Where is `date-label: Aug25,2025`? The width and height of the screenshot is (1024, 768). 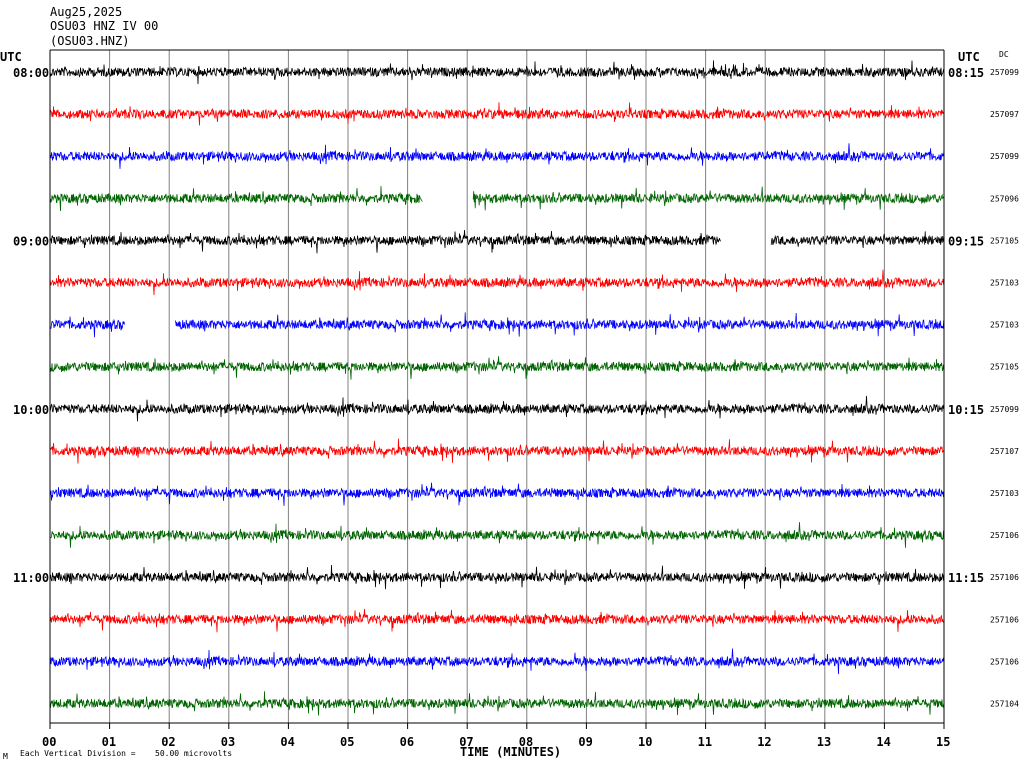
date-label: Aug25,2025 is located at coordinates (86, 12).